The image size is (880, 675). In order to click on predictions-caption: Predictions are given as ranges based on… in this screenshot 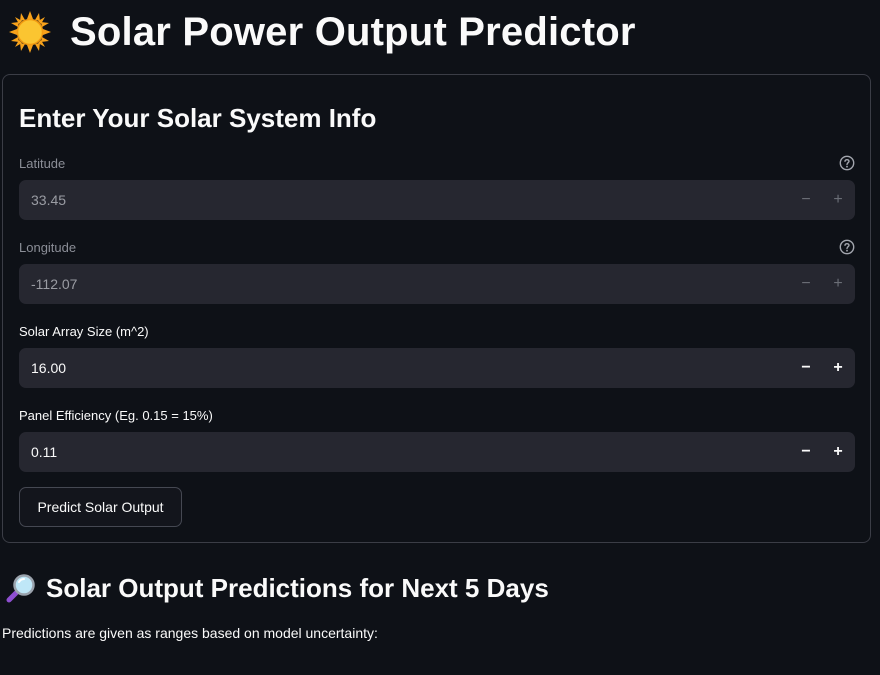, I will do `click(190, 633)`.